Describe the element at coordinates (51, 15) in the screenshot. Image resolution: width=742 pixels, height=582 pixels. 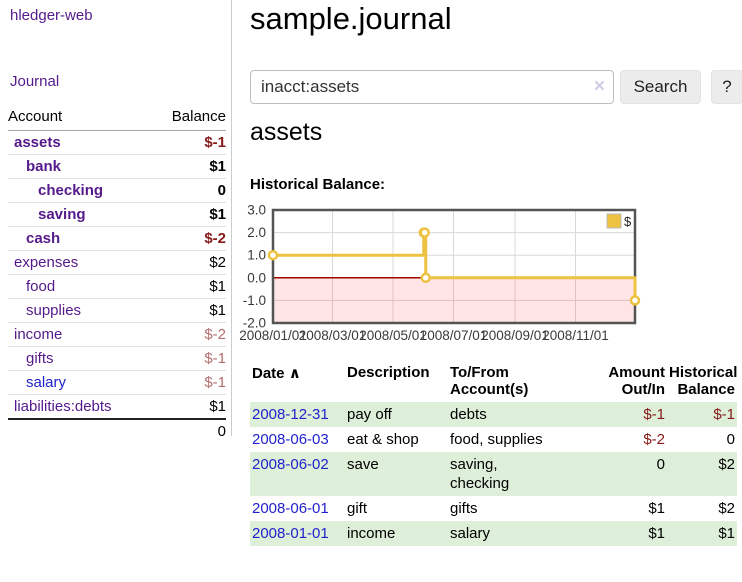
I see `app-brand-link: hledger-web` at that location.